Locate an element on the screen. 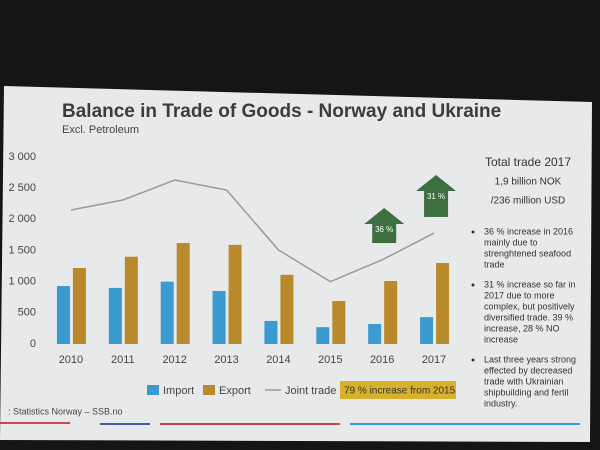 Image resolution: width=600 pixels, height=450 pixels. bullet-text: 2017 due to more is located at coordinates (519, 295).